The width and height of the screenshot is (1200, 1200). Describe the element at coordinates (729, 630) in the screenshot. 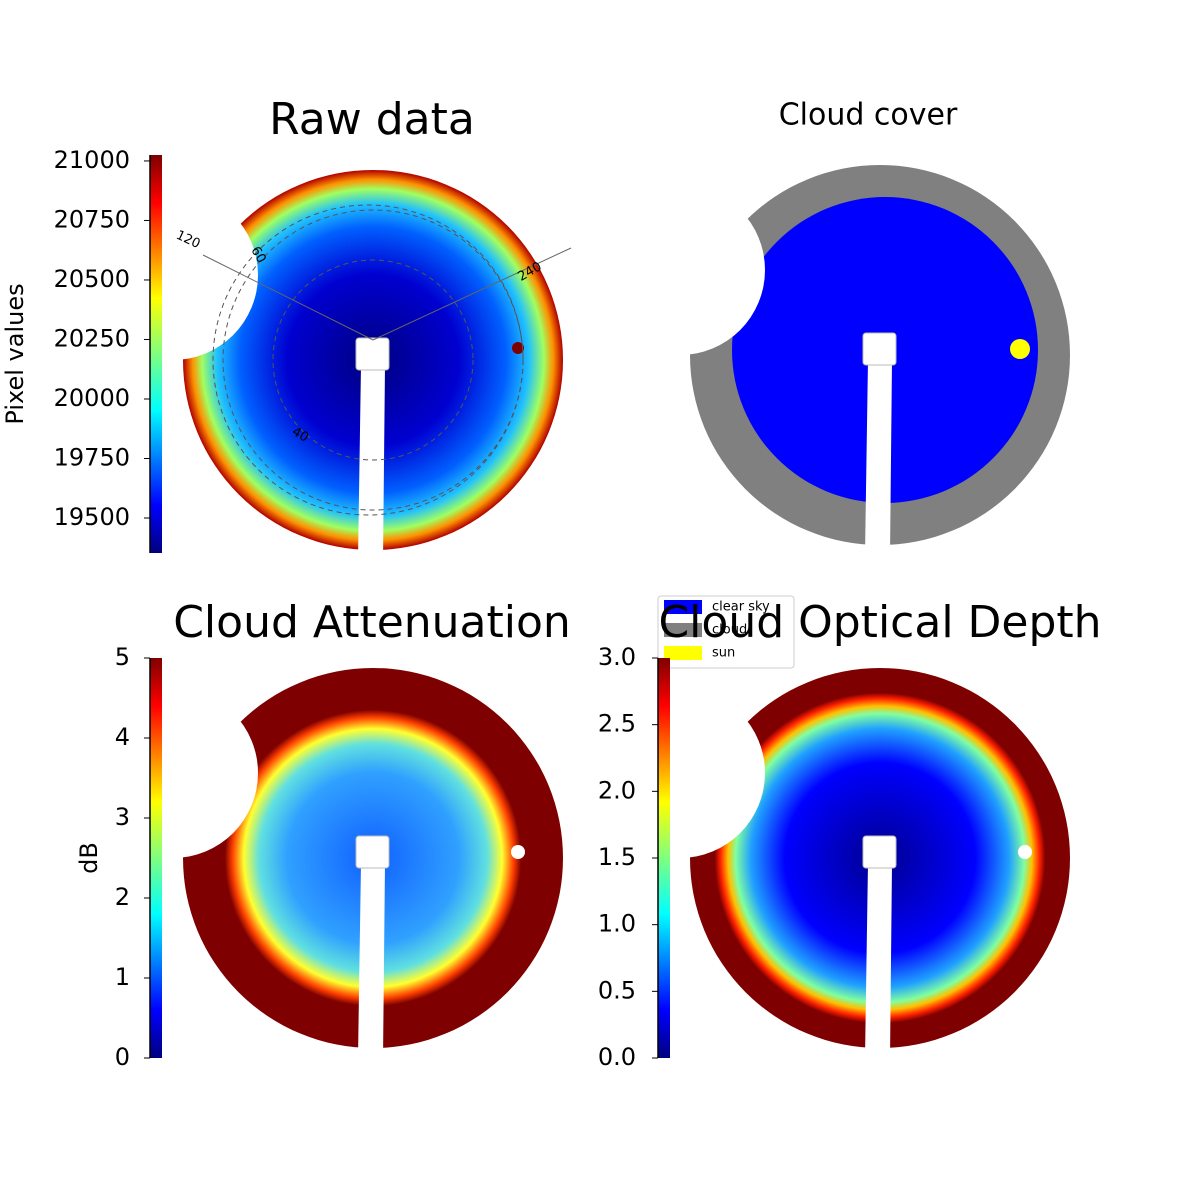

I see `legend-label: cloud` at that location.